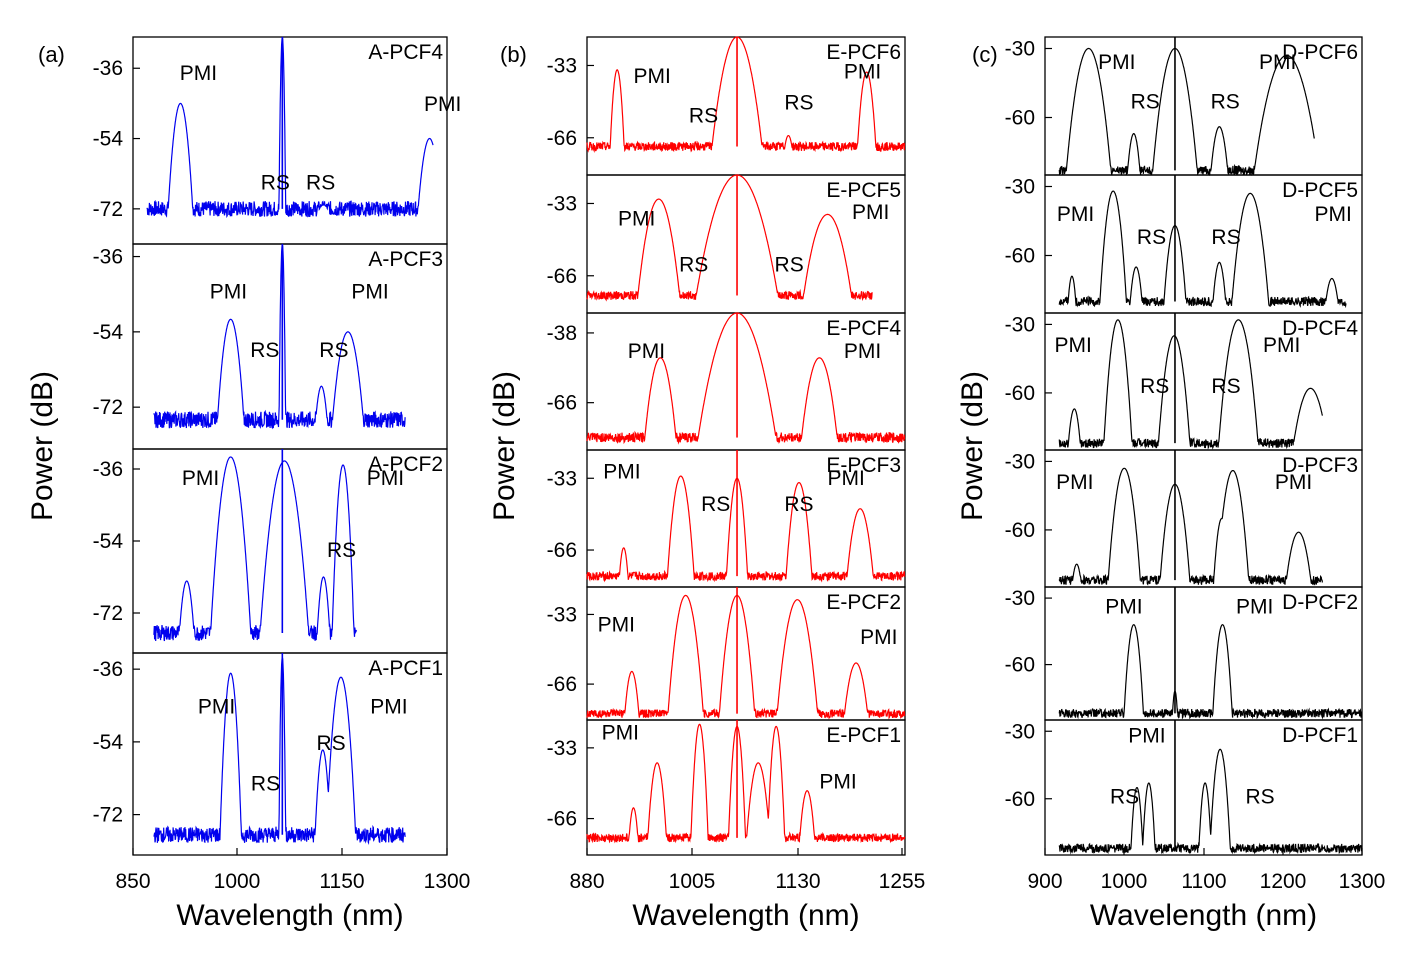  I want to click on panel-name: D-PCF1, so click(1320, 735).